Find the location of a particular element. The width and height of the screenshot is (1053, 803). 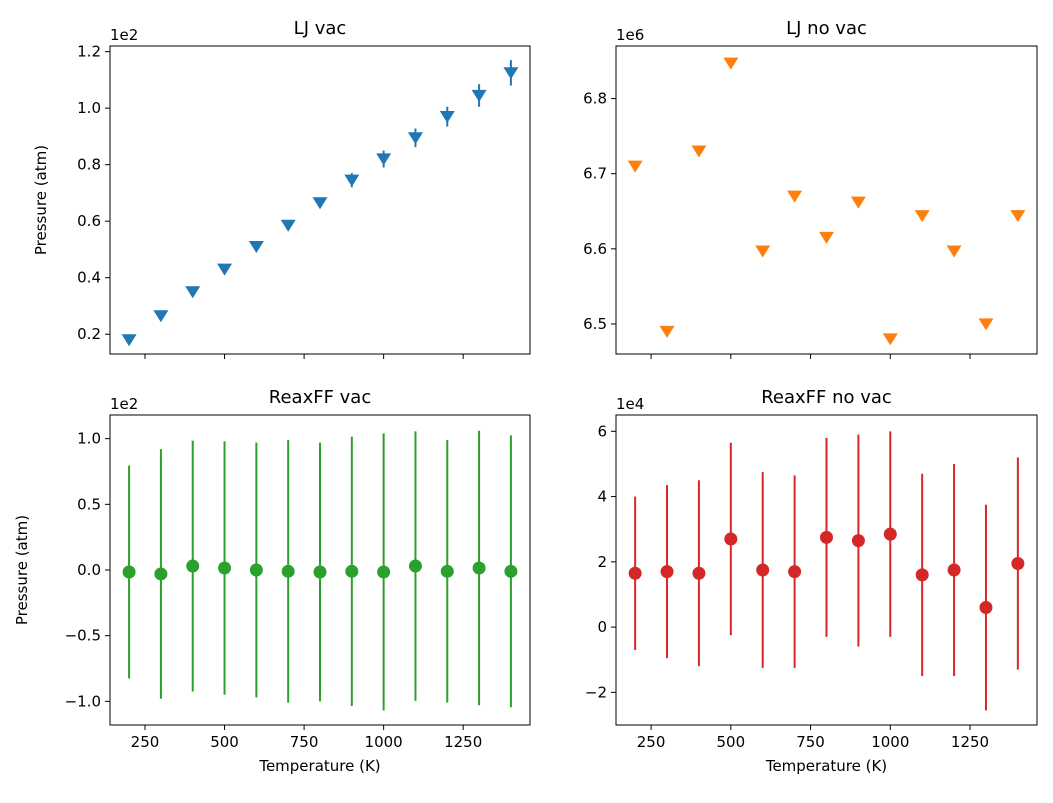

x-axis-label: Temperature (K) is located at coordinates (319, 766).